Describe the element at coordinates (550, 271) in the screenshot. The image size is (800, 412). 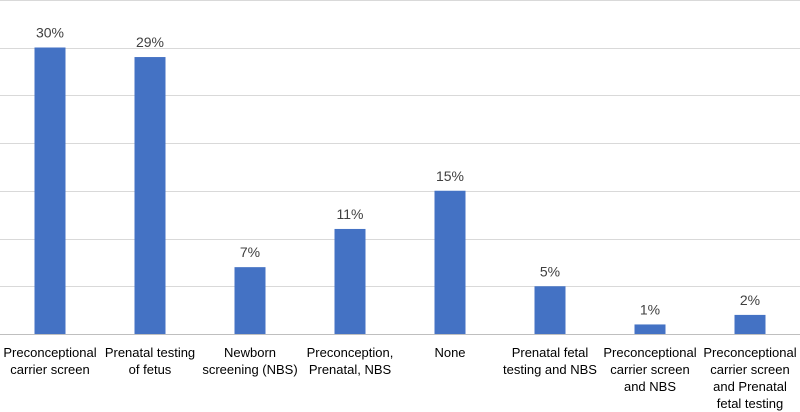
I see `data-label: 5%` at that location.